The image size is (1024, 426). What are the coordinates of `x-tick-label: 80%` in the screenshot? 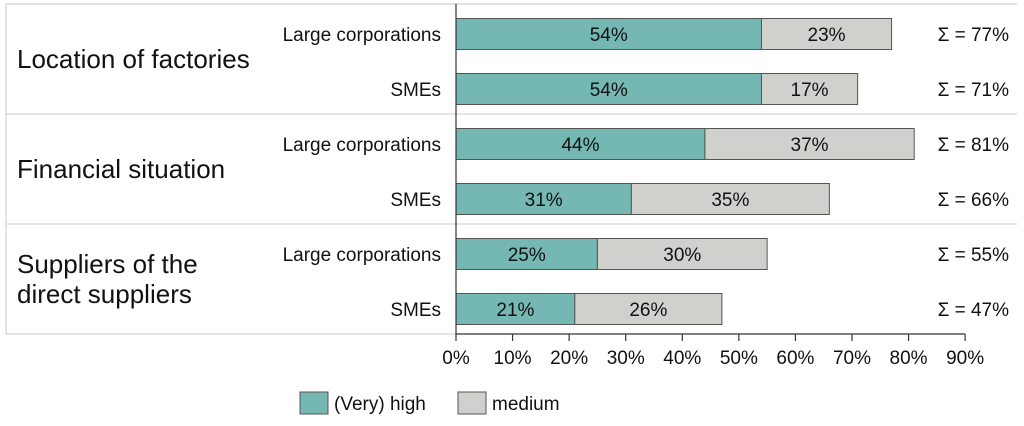 It's located at (909, 358).